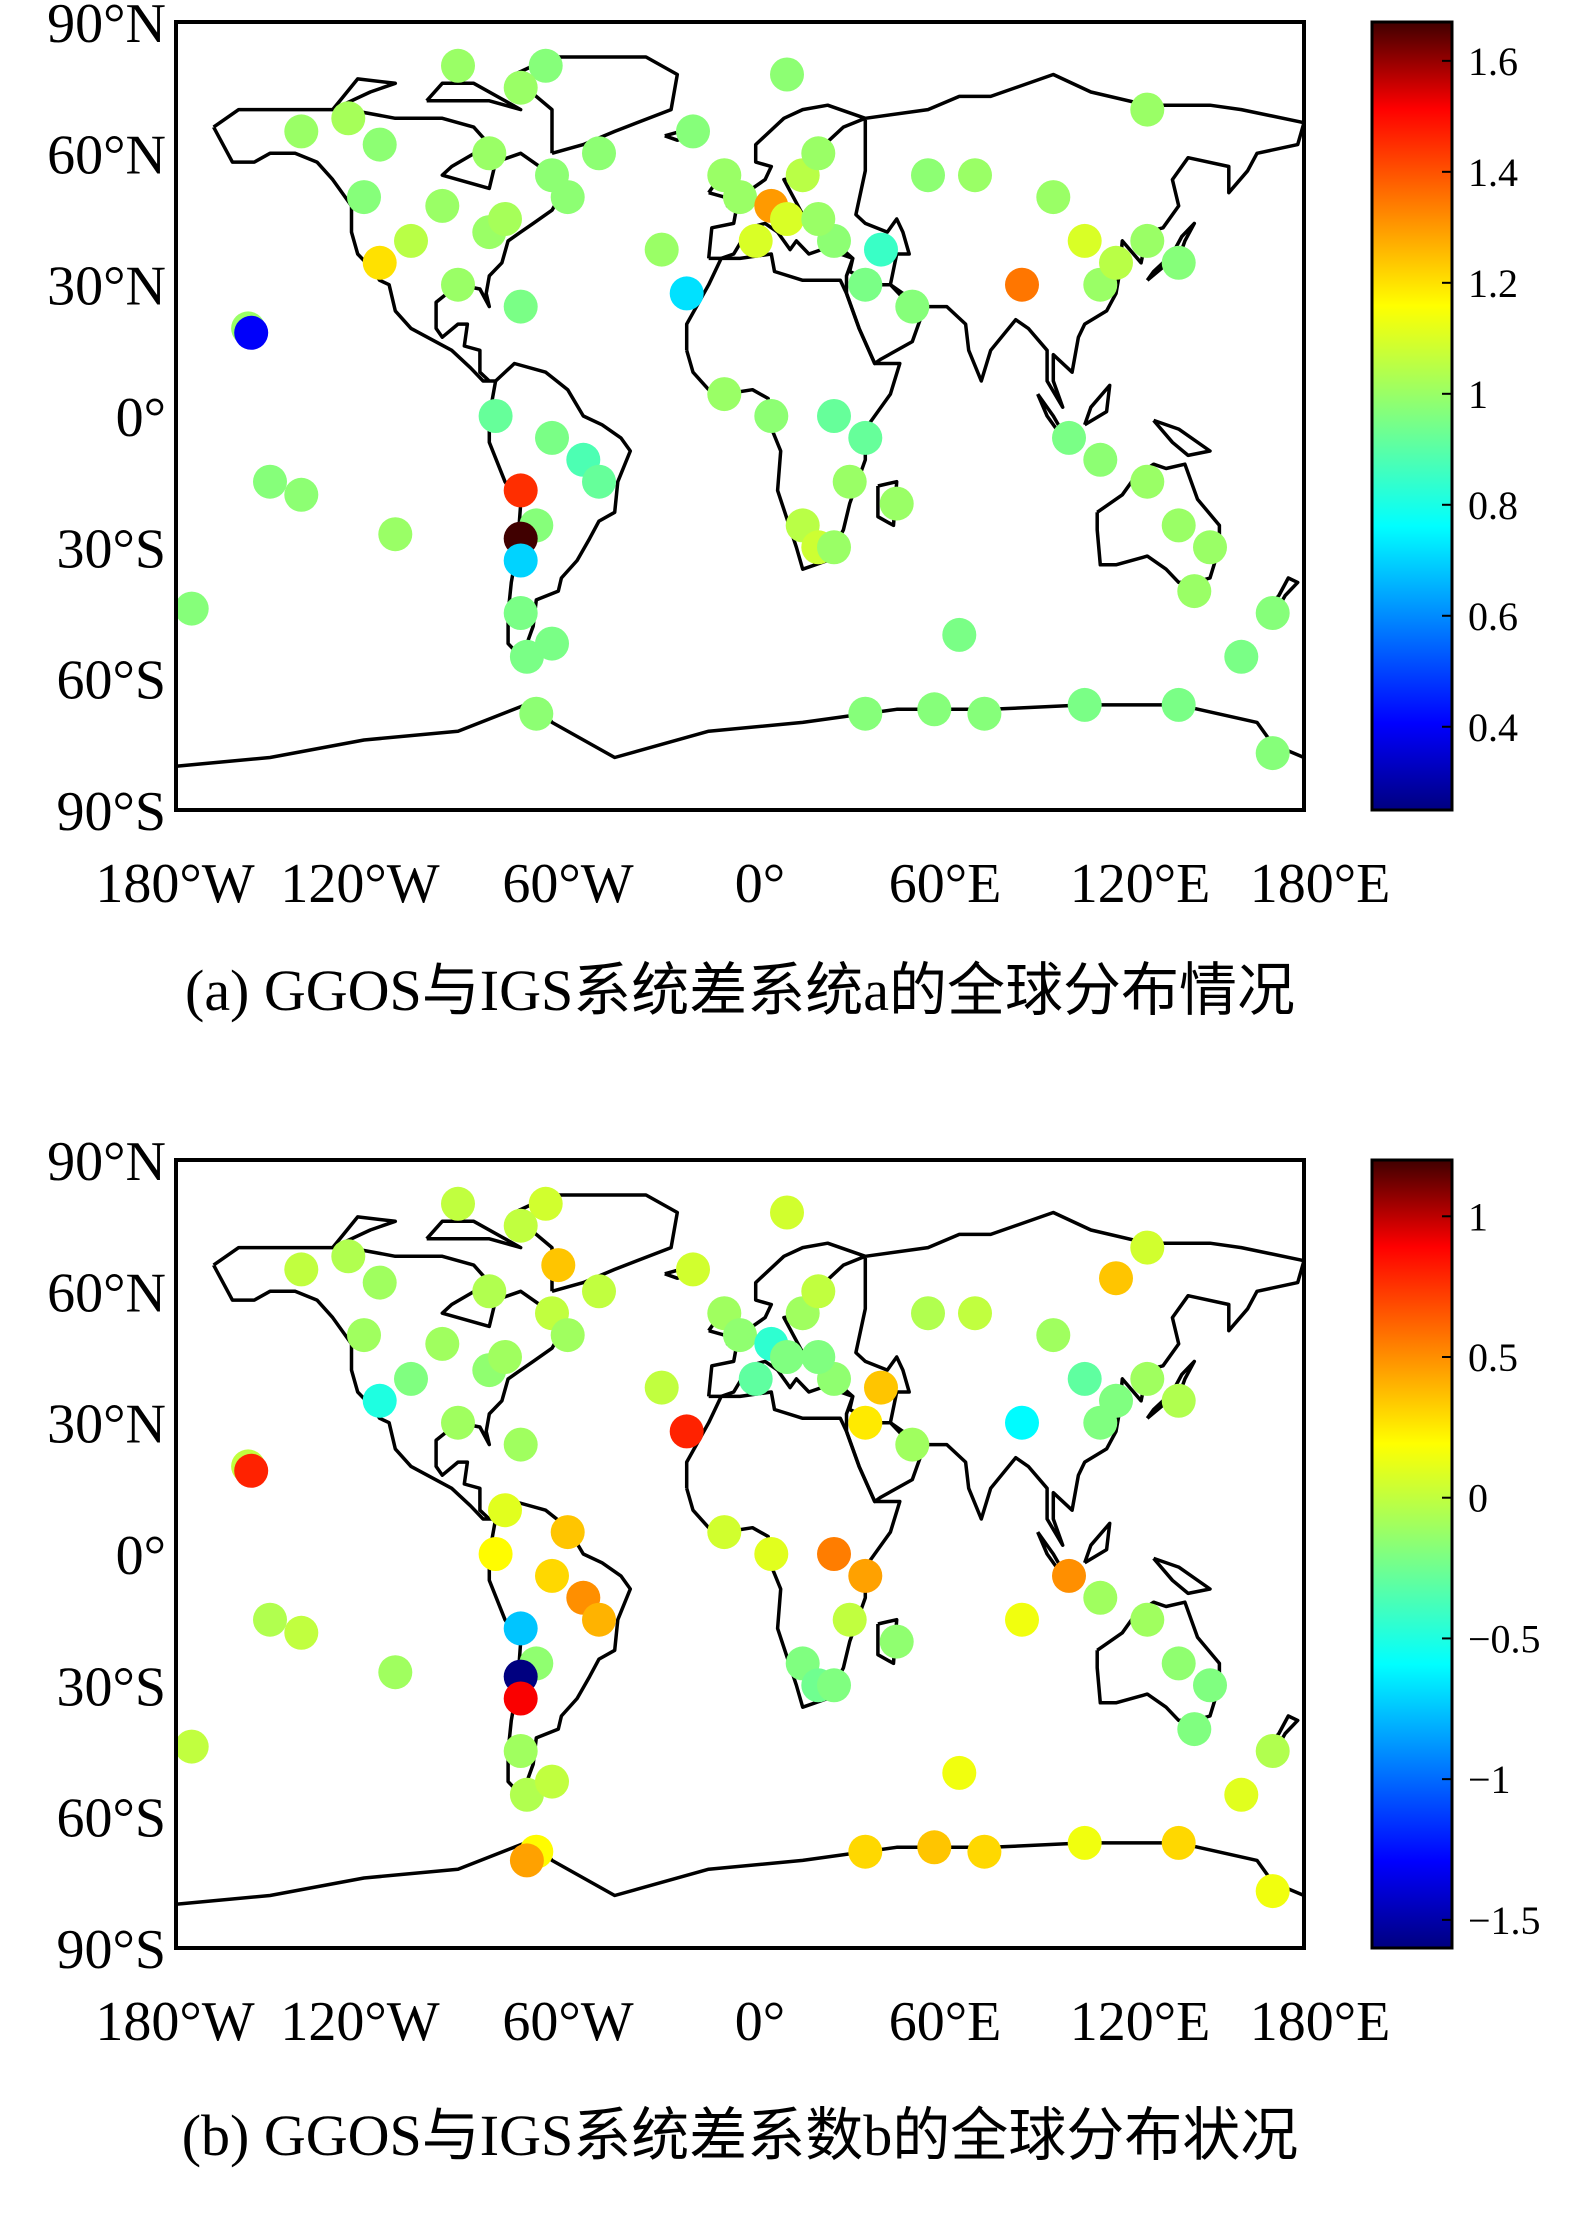 This screenshot has height=2220, width=1570. Describe the element at coordinates (1493, 505) in the screenshot. I see `colorbar-tick-label: 0.8` at that location.